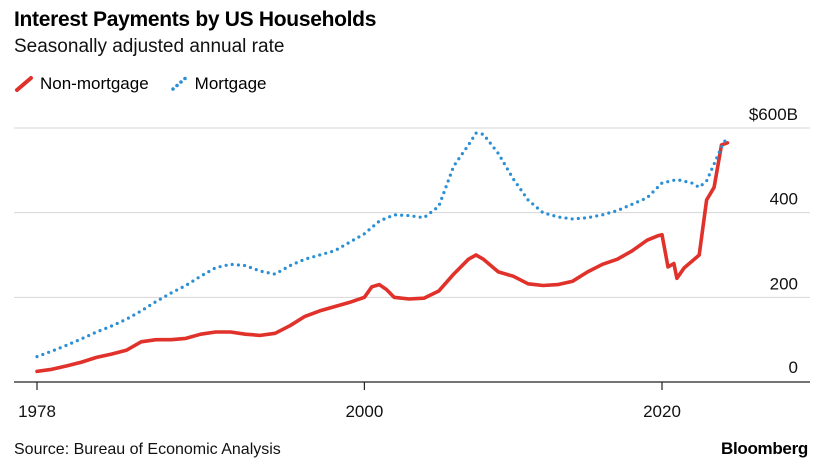 The width and height of the screenshot is (828, 473). What do you see at coordinates (230, 83) in the screenshot?
I see `legend-label-mortgage: Mortgage` at bounding box center [230, 83].